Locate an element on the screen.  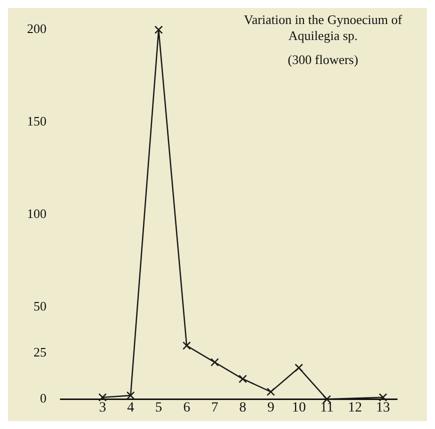
y-tick-label: 100 is located at coordinates (36, 213).